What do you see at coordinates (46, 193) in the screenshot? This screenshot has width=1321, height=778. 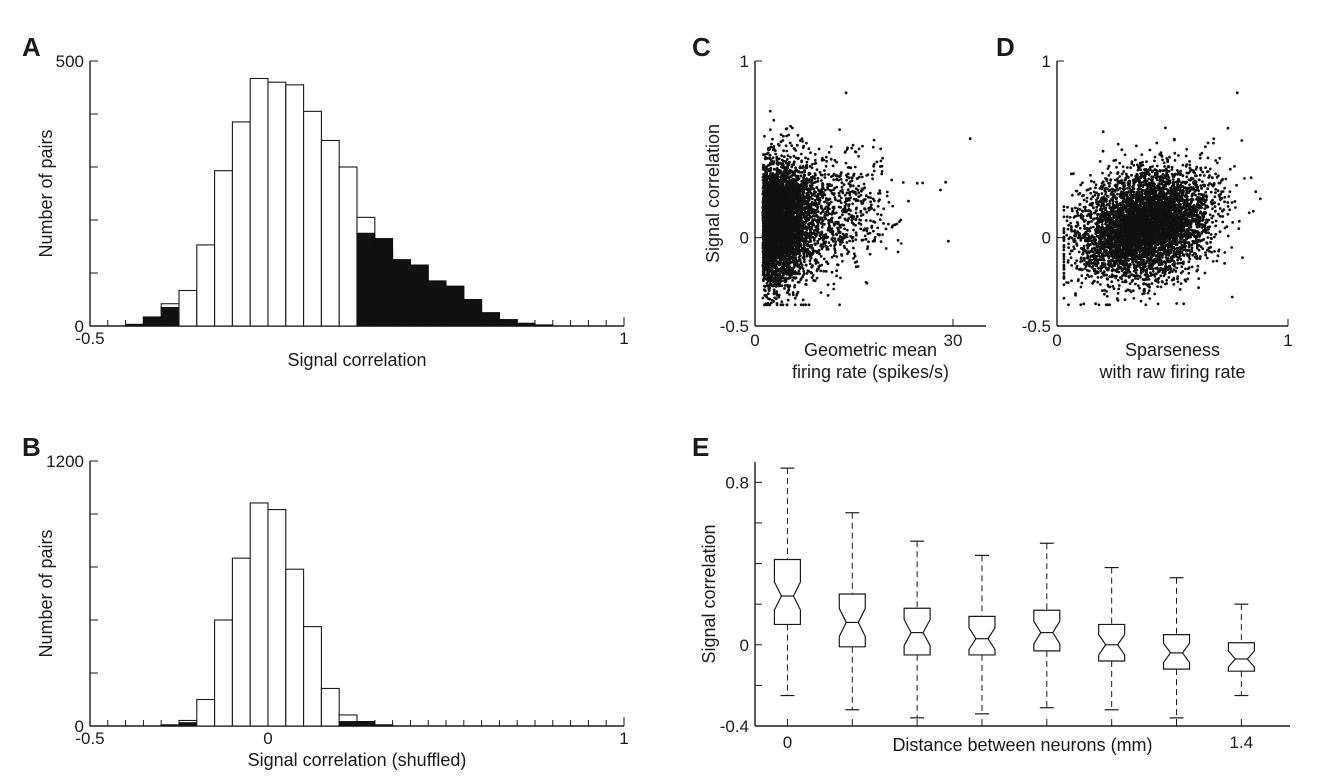 I see `y-axis-label: Number of pairs` at bounding box center [46, 193].